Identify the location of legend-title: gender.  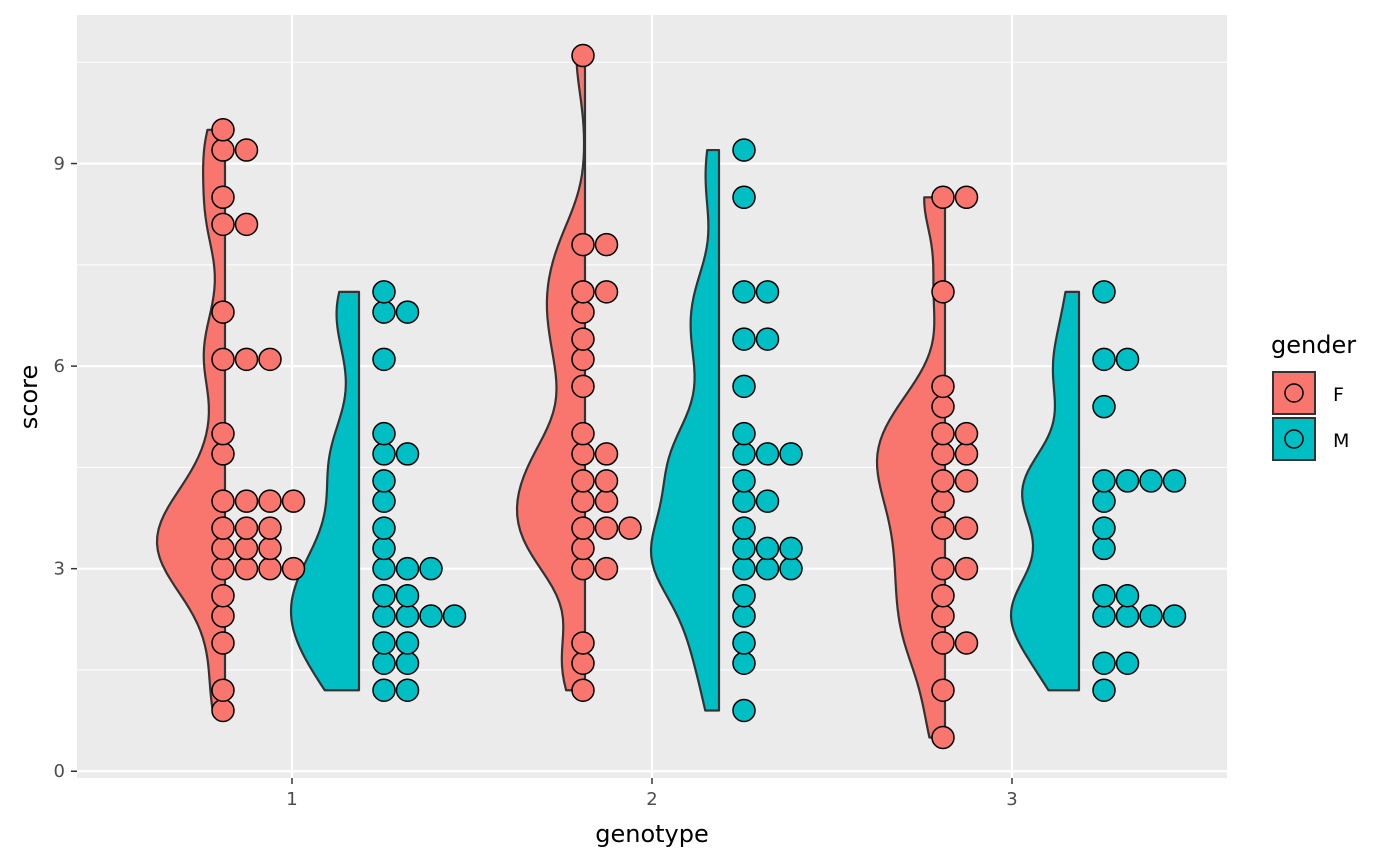
(1313, 345).